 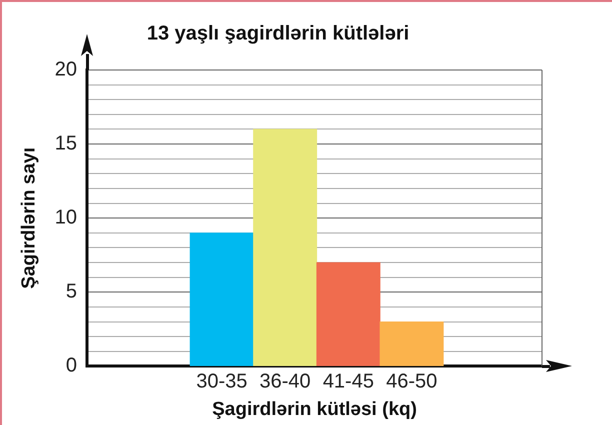 What do you see at coordinates (412, 381) in the screenshot?
I see `x-tick-label: 46-50` at bounding box center [412, 381].